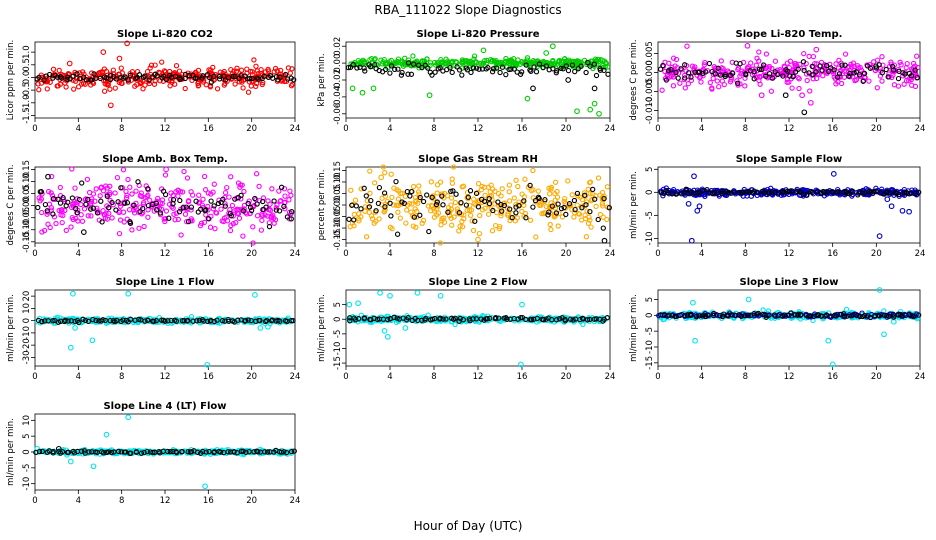 The width and height of the screenshot is (936, 540). Describe the element at coordinates (650, 215) in the screenshot. I see `y-tick-label: -5` at that location.